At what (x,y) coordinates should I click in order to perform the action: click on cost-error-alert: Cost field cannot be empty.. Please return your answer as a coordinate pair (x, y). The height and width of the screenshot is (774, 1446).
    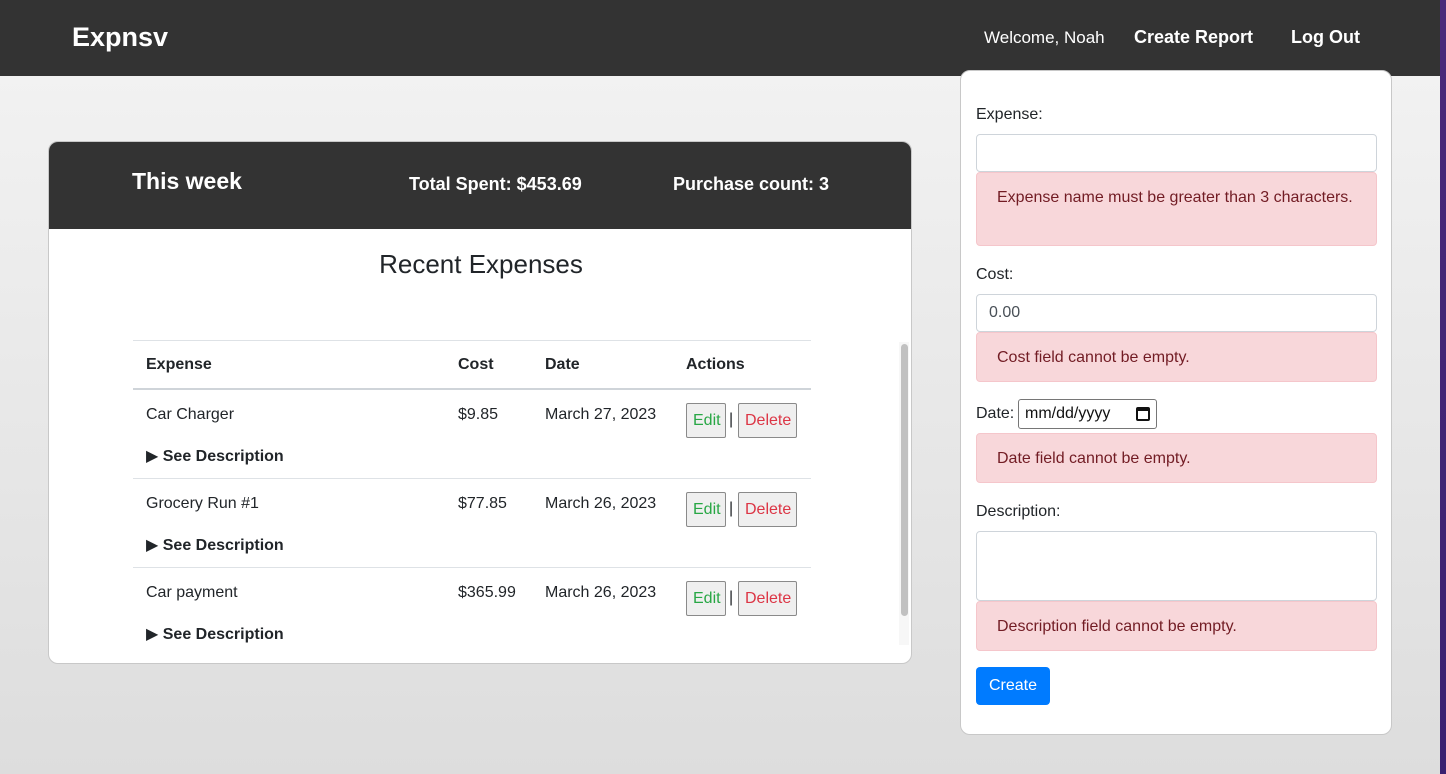
    Looking at the image, I should click on (1176, 357).